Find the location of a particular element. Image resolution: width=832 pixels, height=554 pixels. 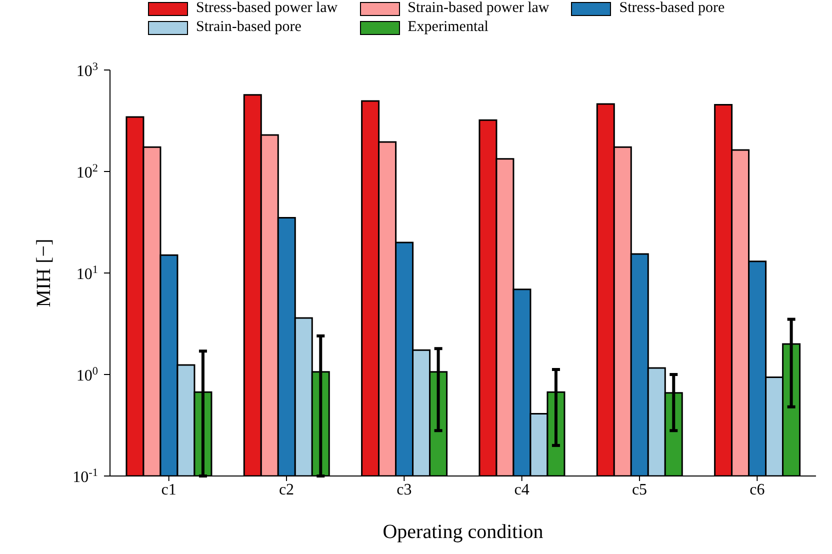

x-axis-title: Operating condition is located at coordinates (463, 532).